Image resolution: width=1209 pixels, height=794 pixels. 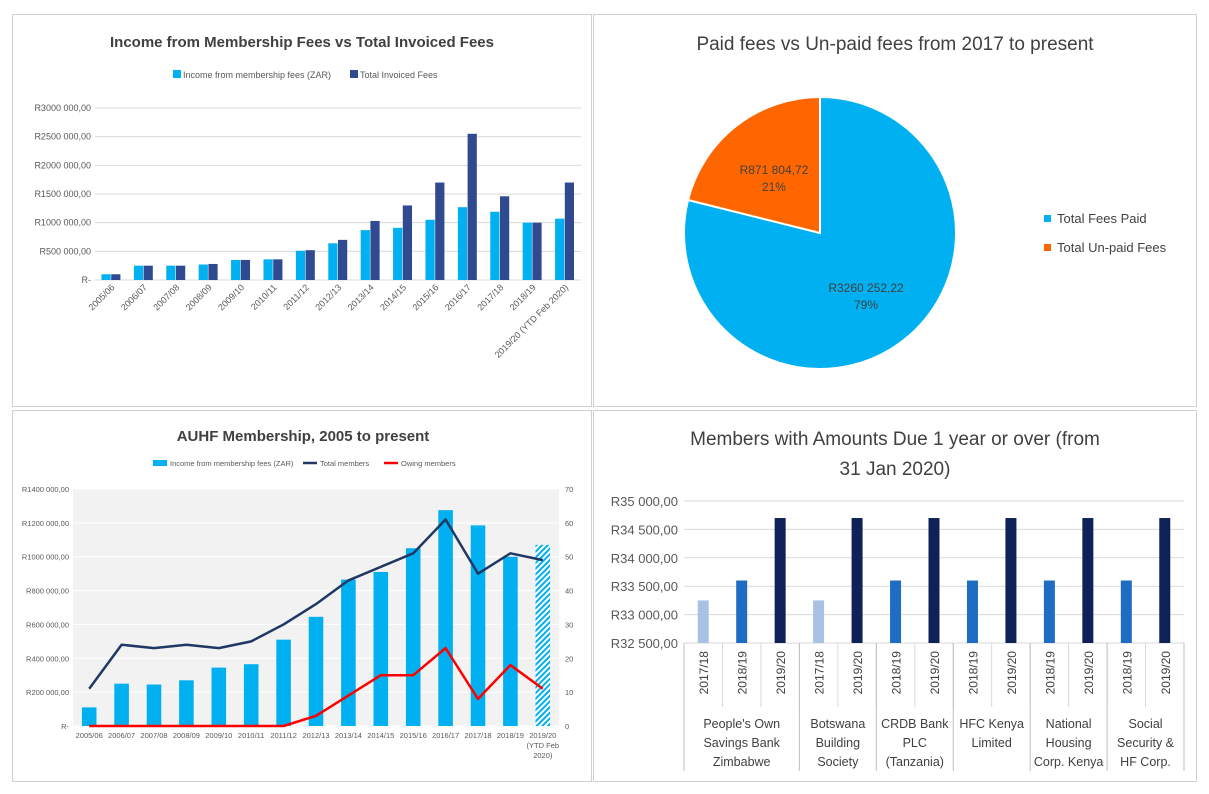 I want to click on chart3-xtick-label: 2005/06, so click(x=89, y=735).